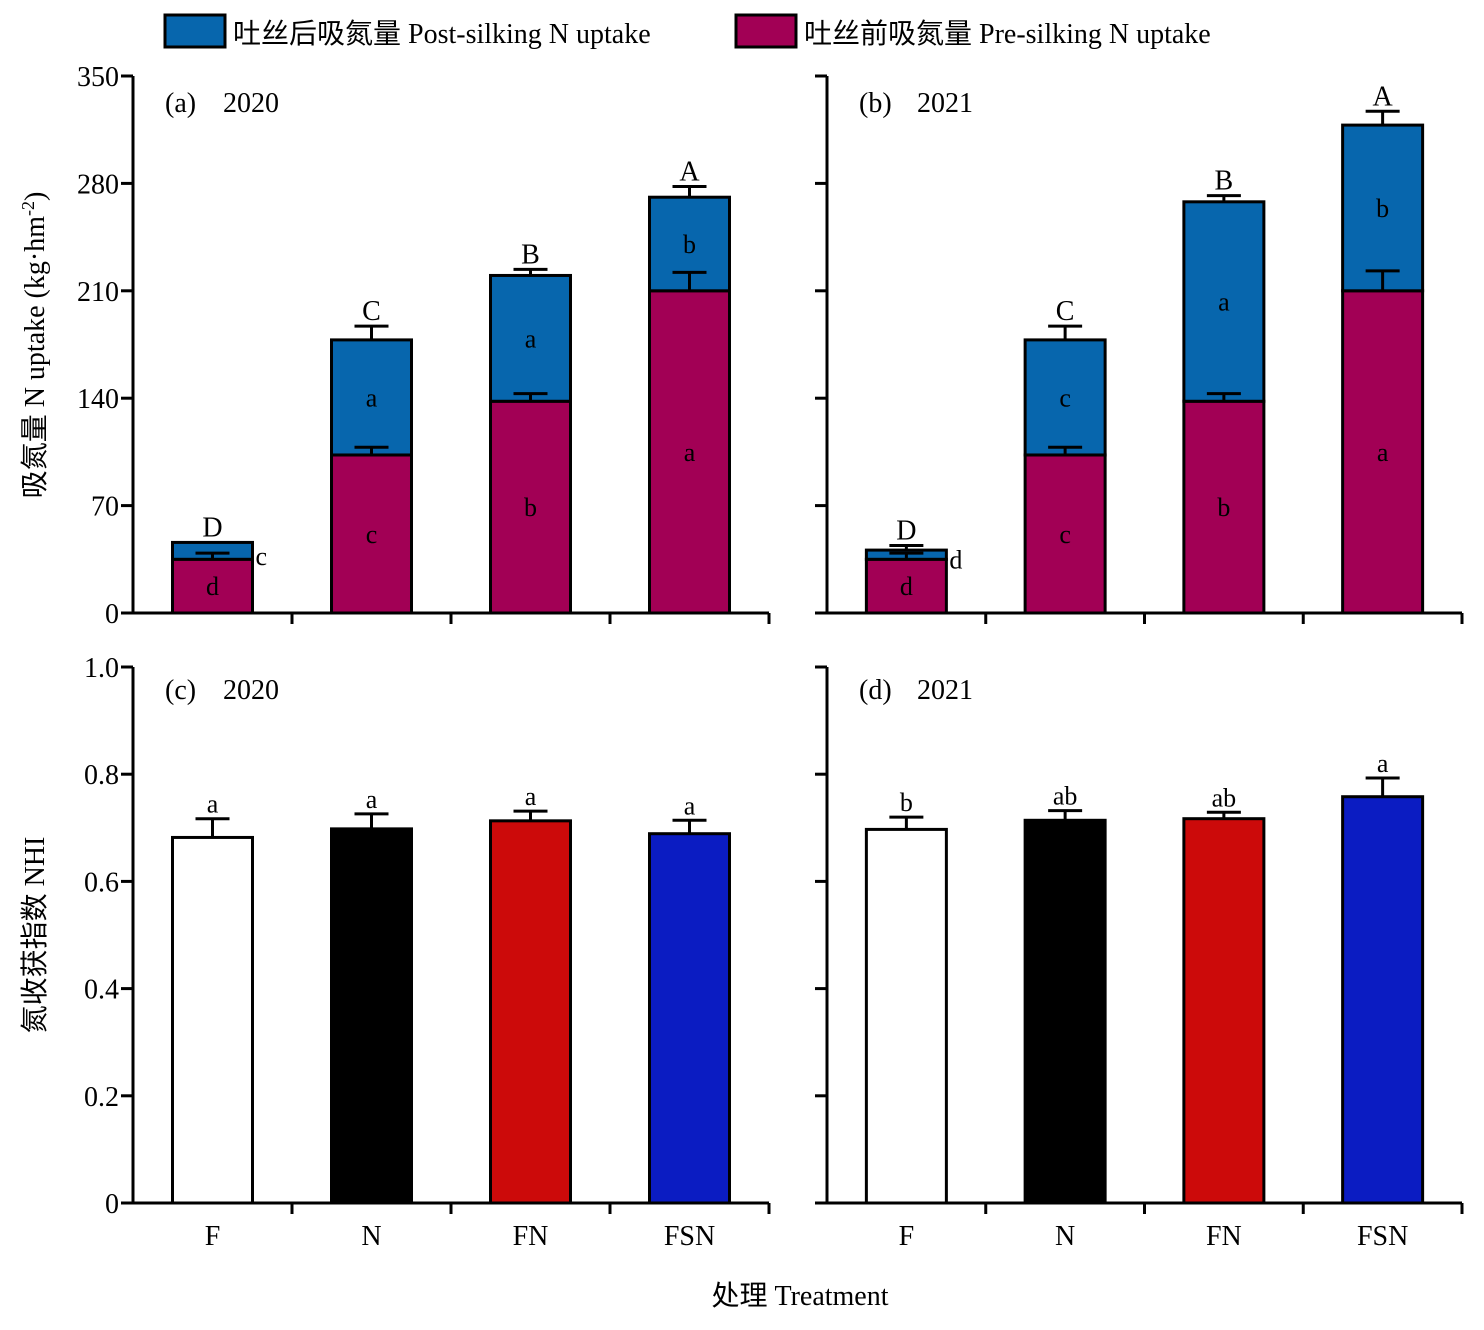 This screenshot has width=1484, height=1330. What do you see at coordinates (531, 796) in the screenshot?
I see `letter-nhi-FN: a` at bounding box center [531, 796].